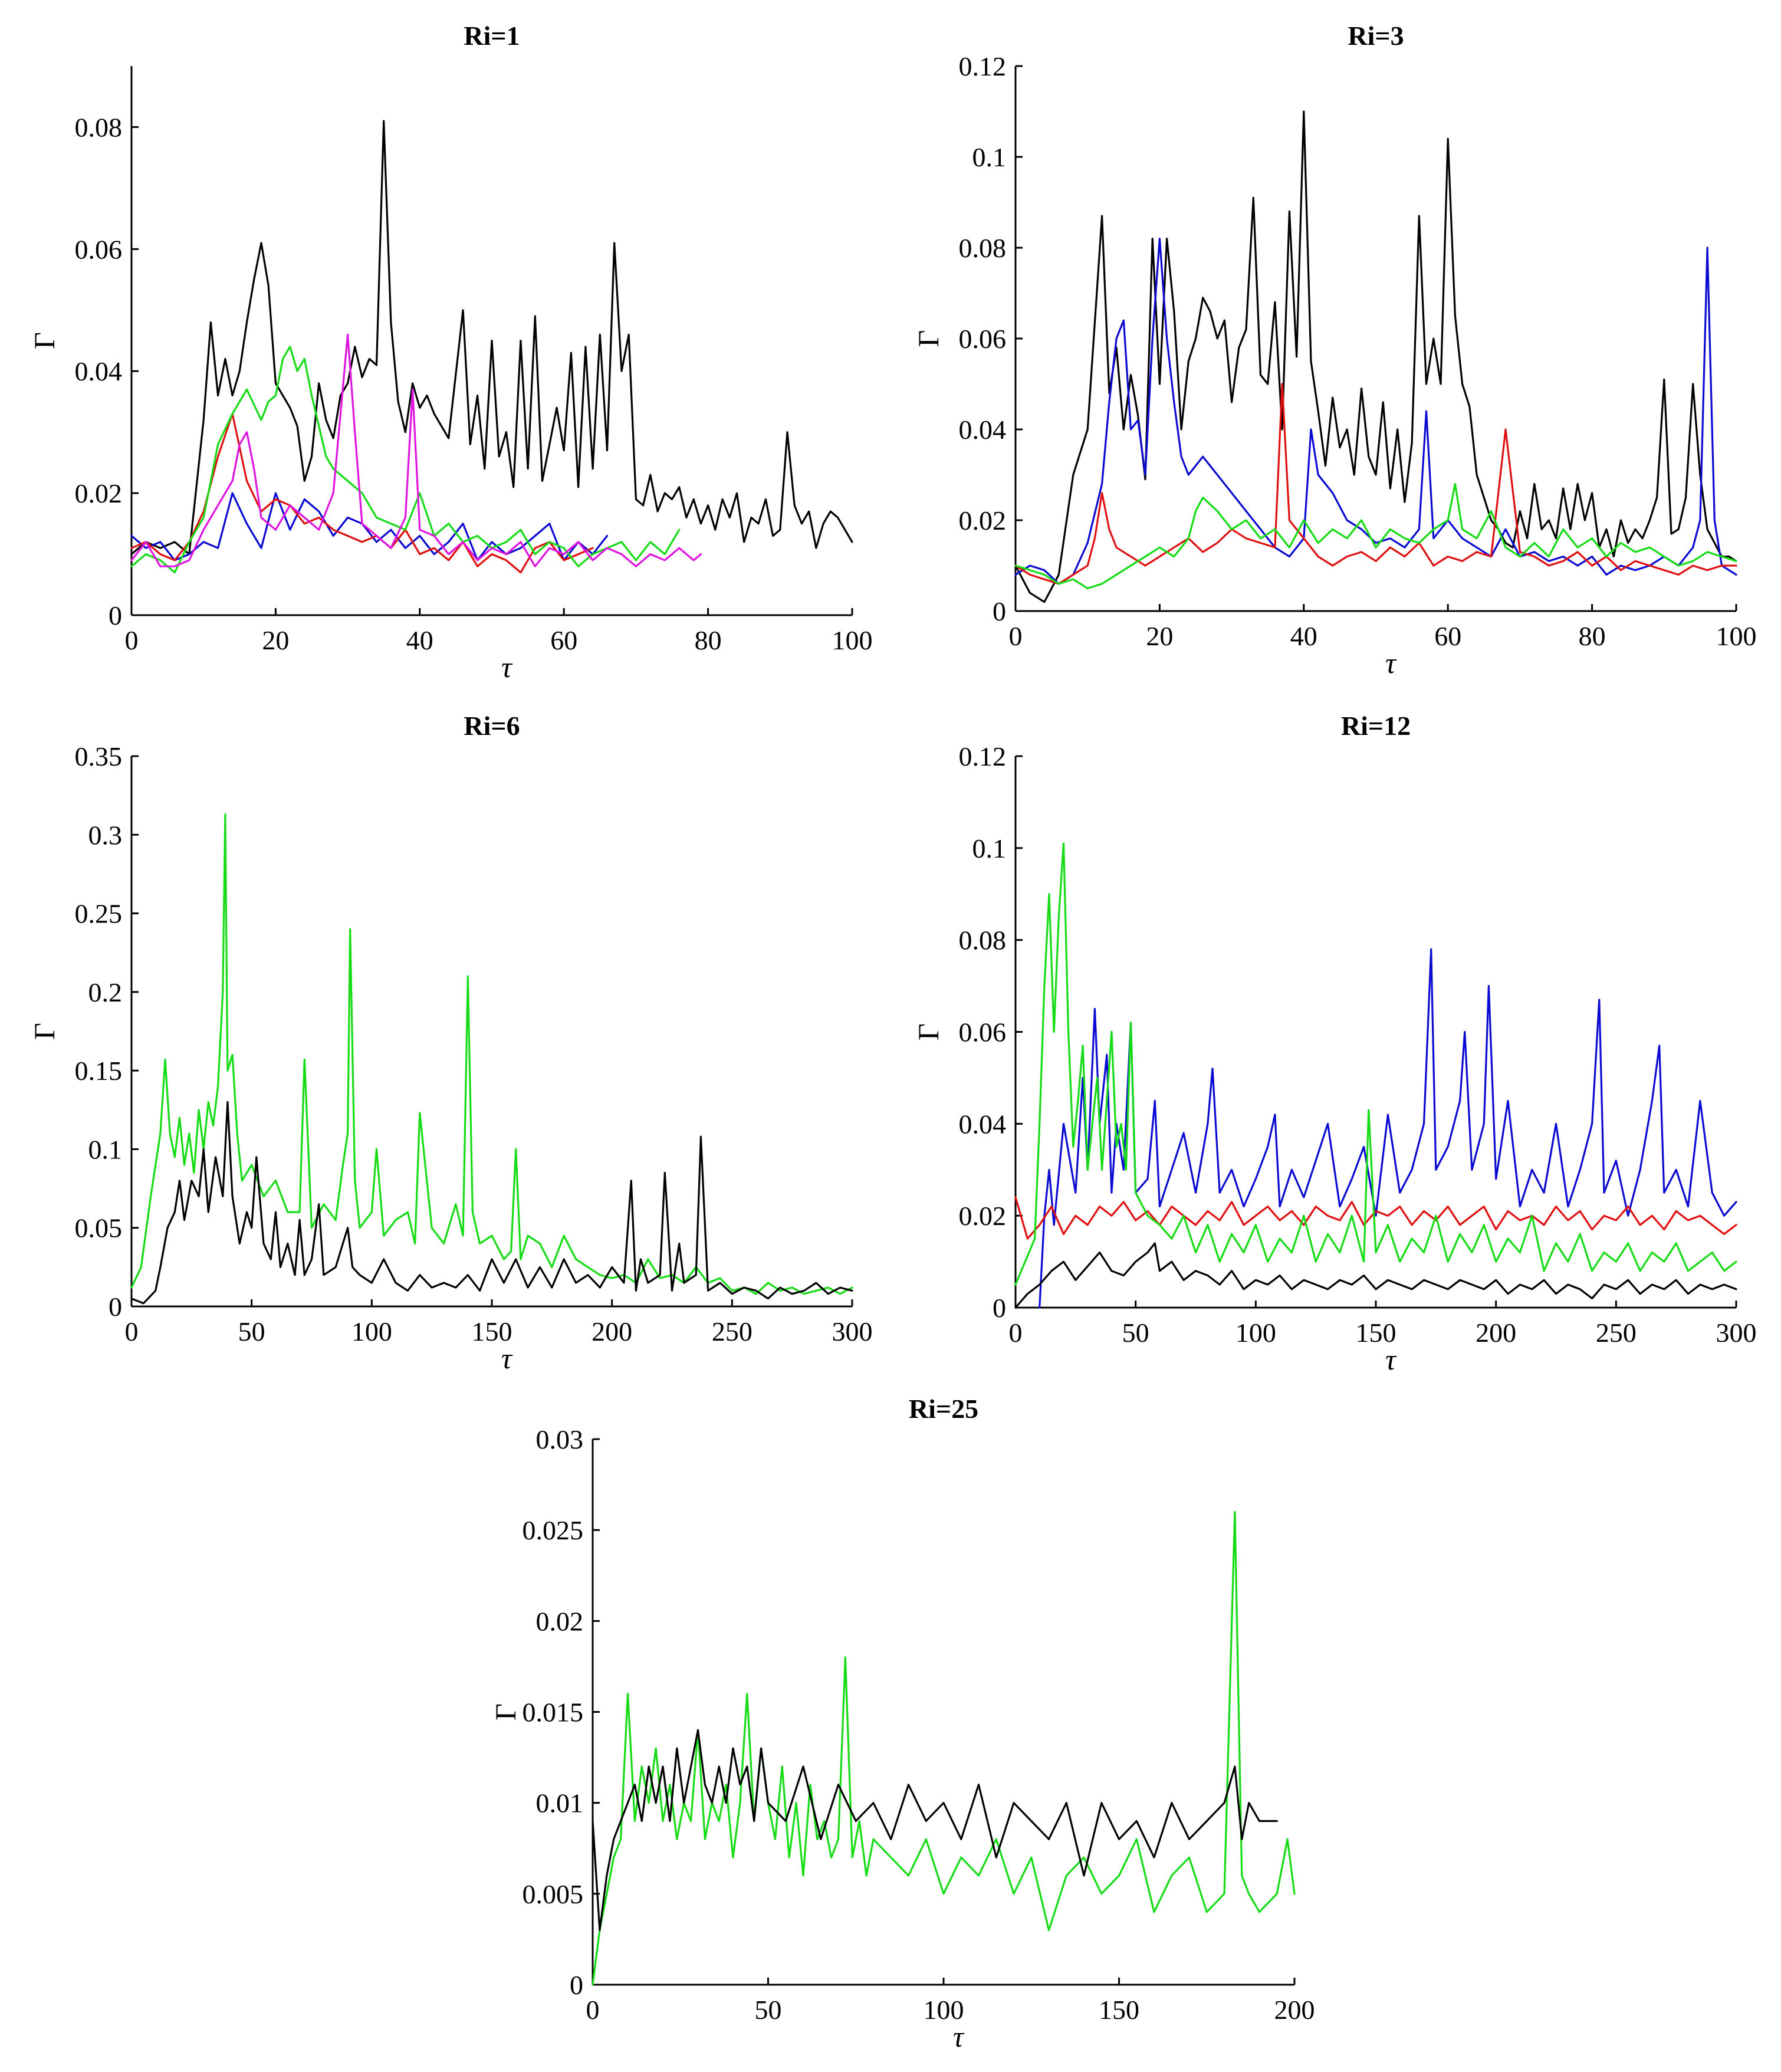 This screenshot has width=1781, height=2072. I want to click on chart-title: Ri=3, so click(1376, 36).